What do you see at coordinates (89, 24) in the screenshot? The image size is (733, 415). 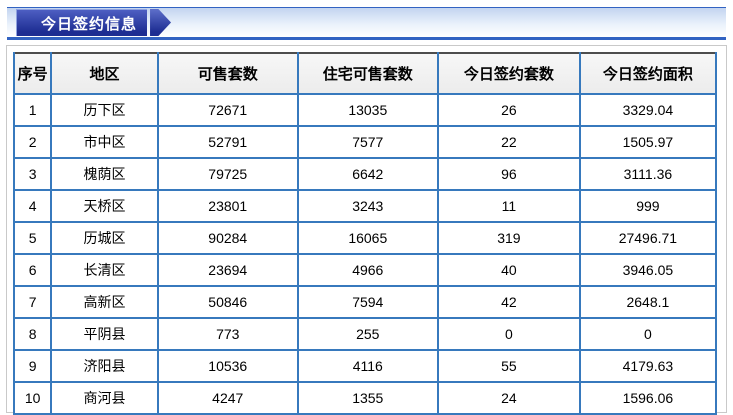 I see `section-tab-label: 今日签约信息` at bounding box center [89, 24].